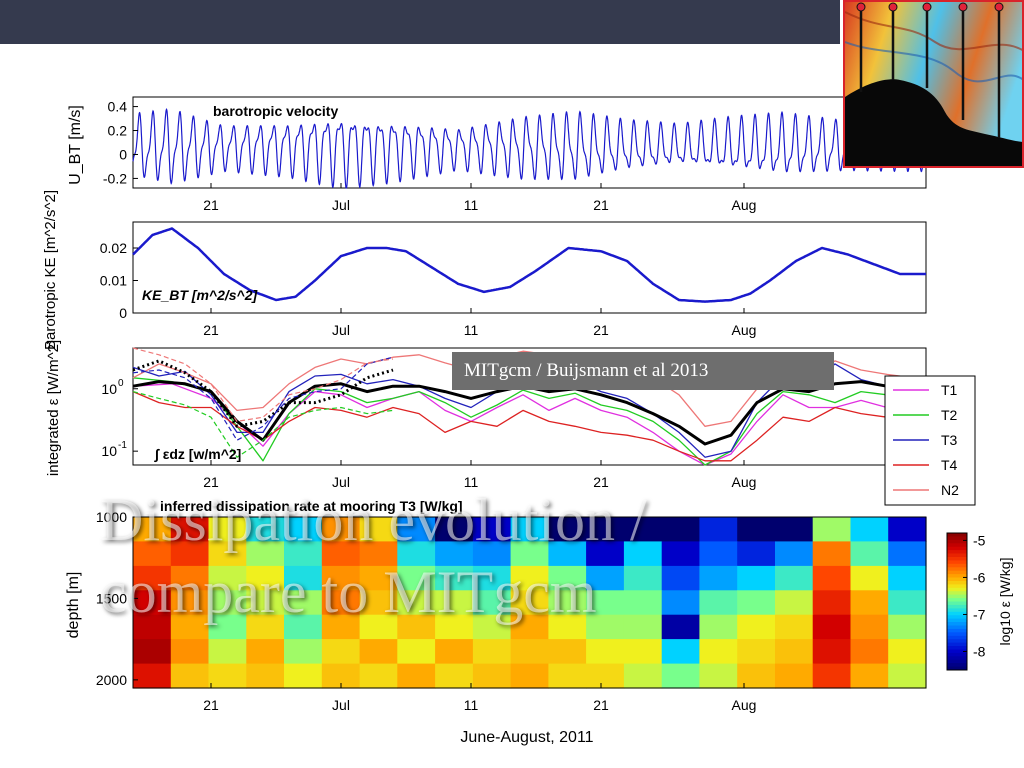  What do you see at coordinates (111, 517) in the screenshot?
I see `y-tick-label: 1000` at bounding box center [111, 517].